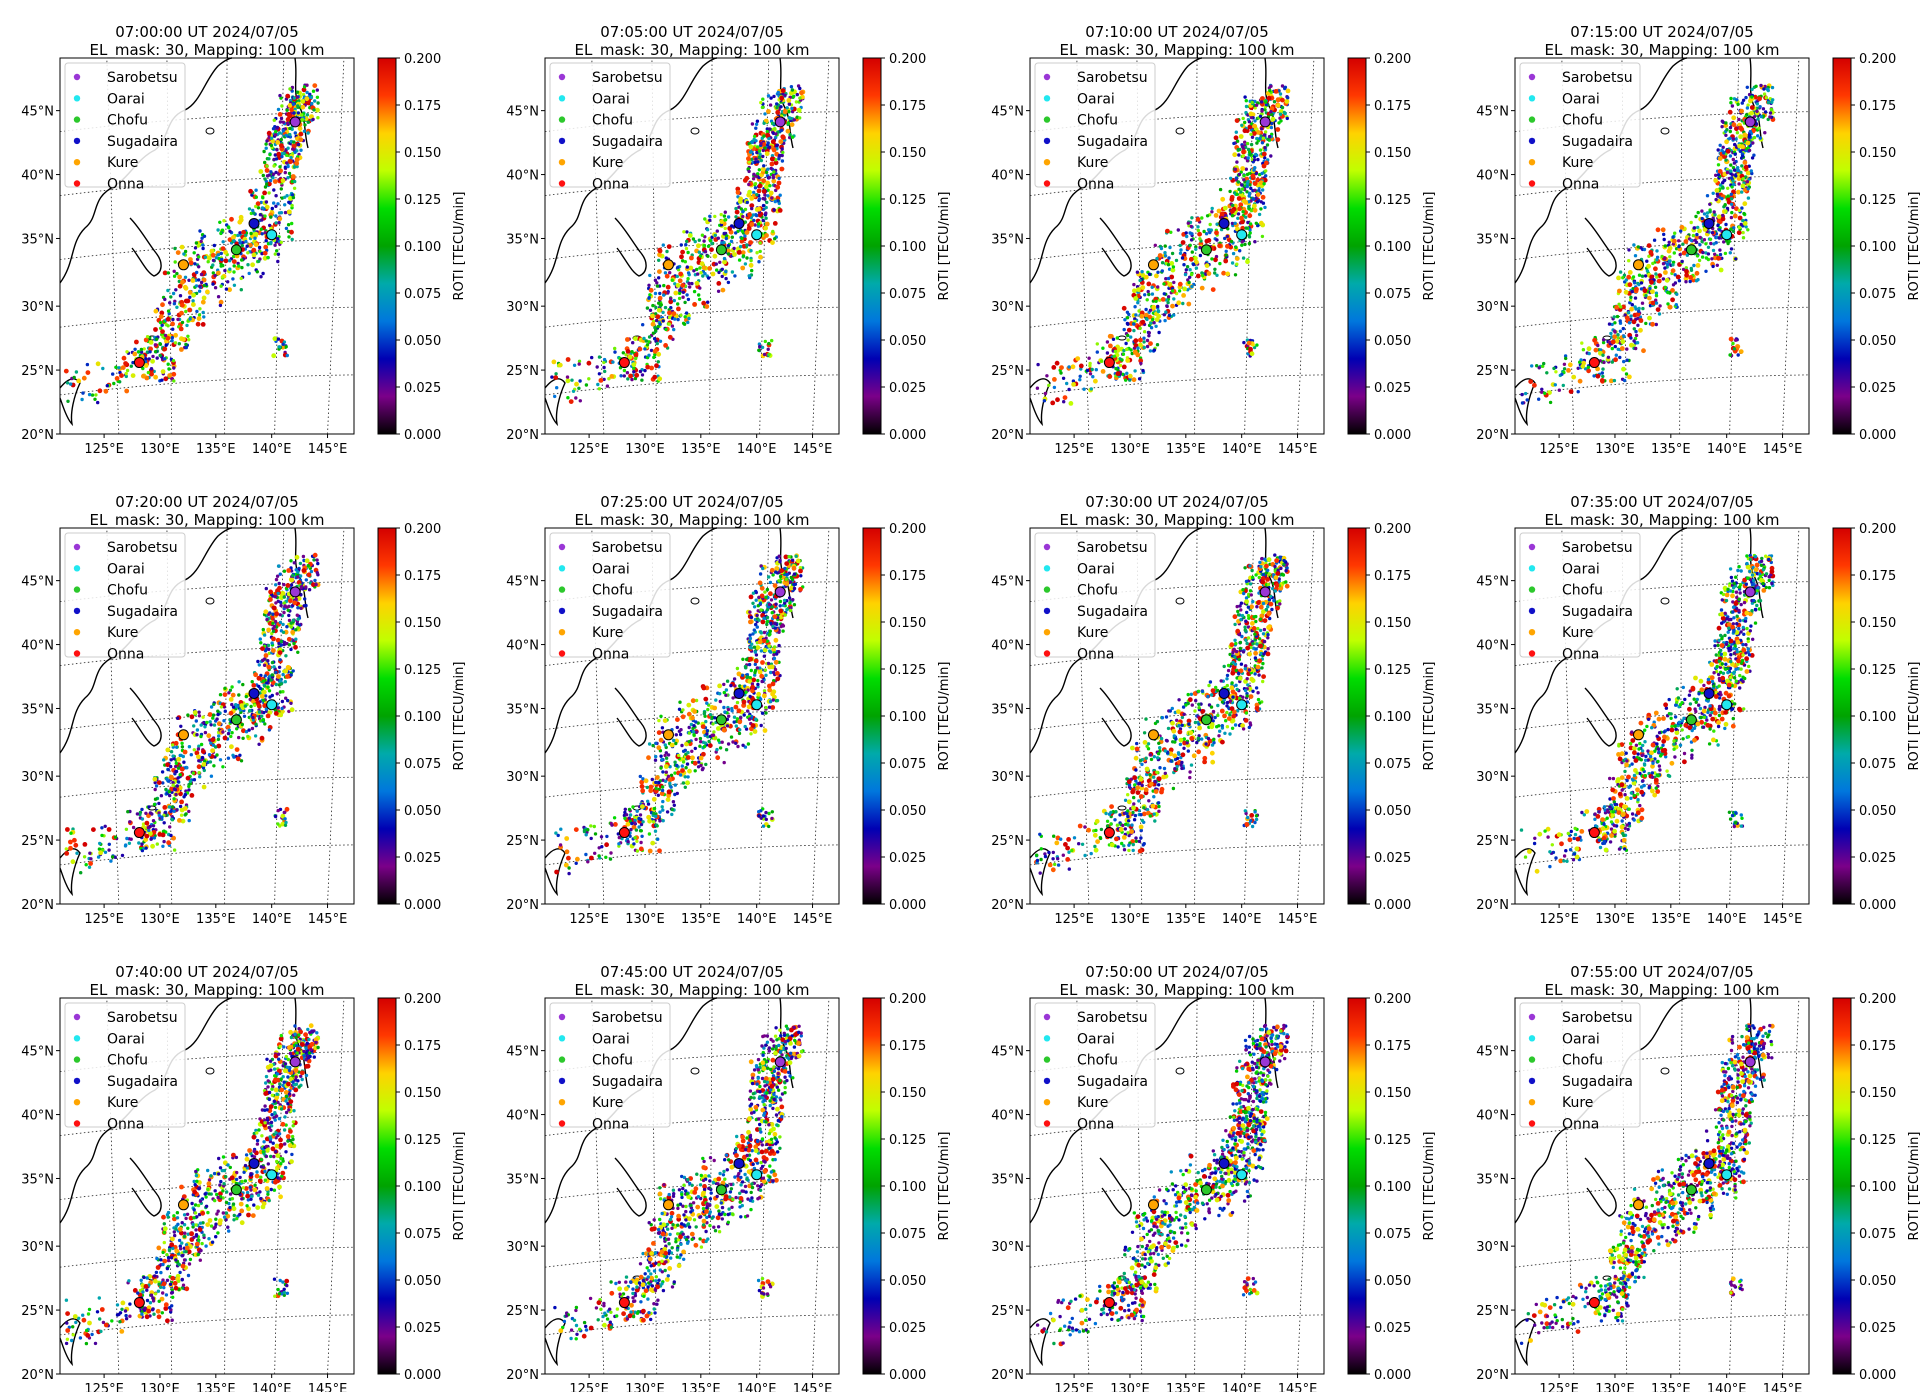 The height and width of the screenshot is (1396, 1920). What do you see at coordinates (1186, 449) in the screenshot?
I see `x-tick-label: 135°E` at bounding box center [1186, 449].